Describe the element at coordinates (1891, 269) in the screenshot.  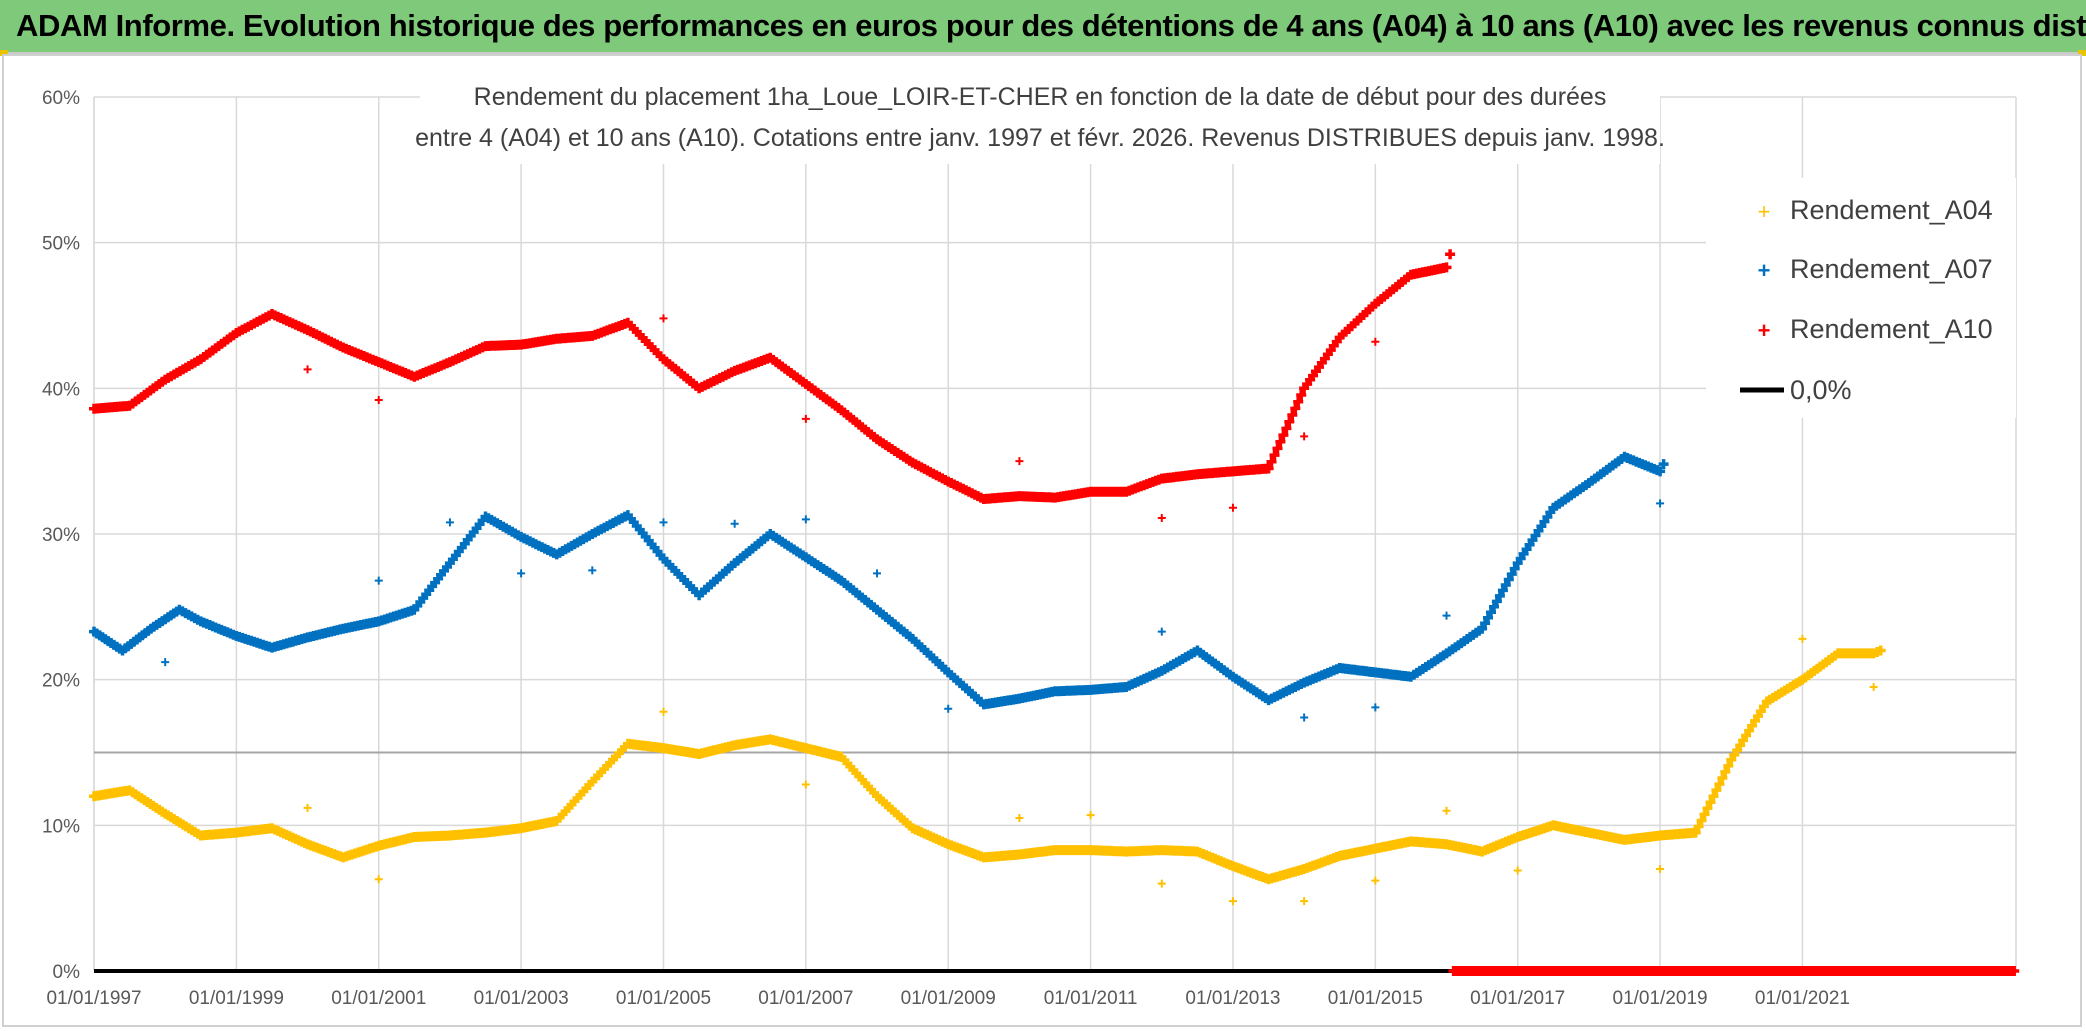
I see `legend-label-a07: Rendement_A07` at that location.